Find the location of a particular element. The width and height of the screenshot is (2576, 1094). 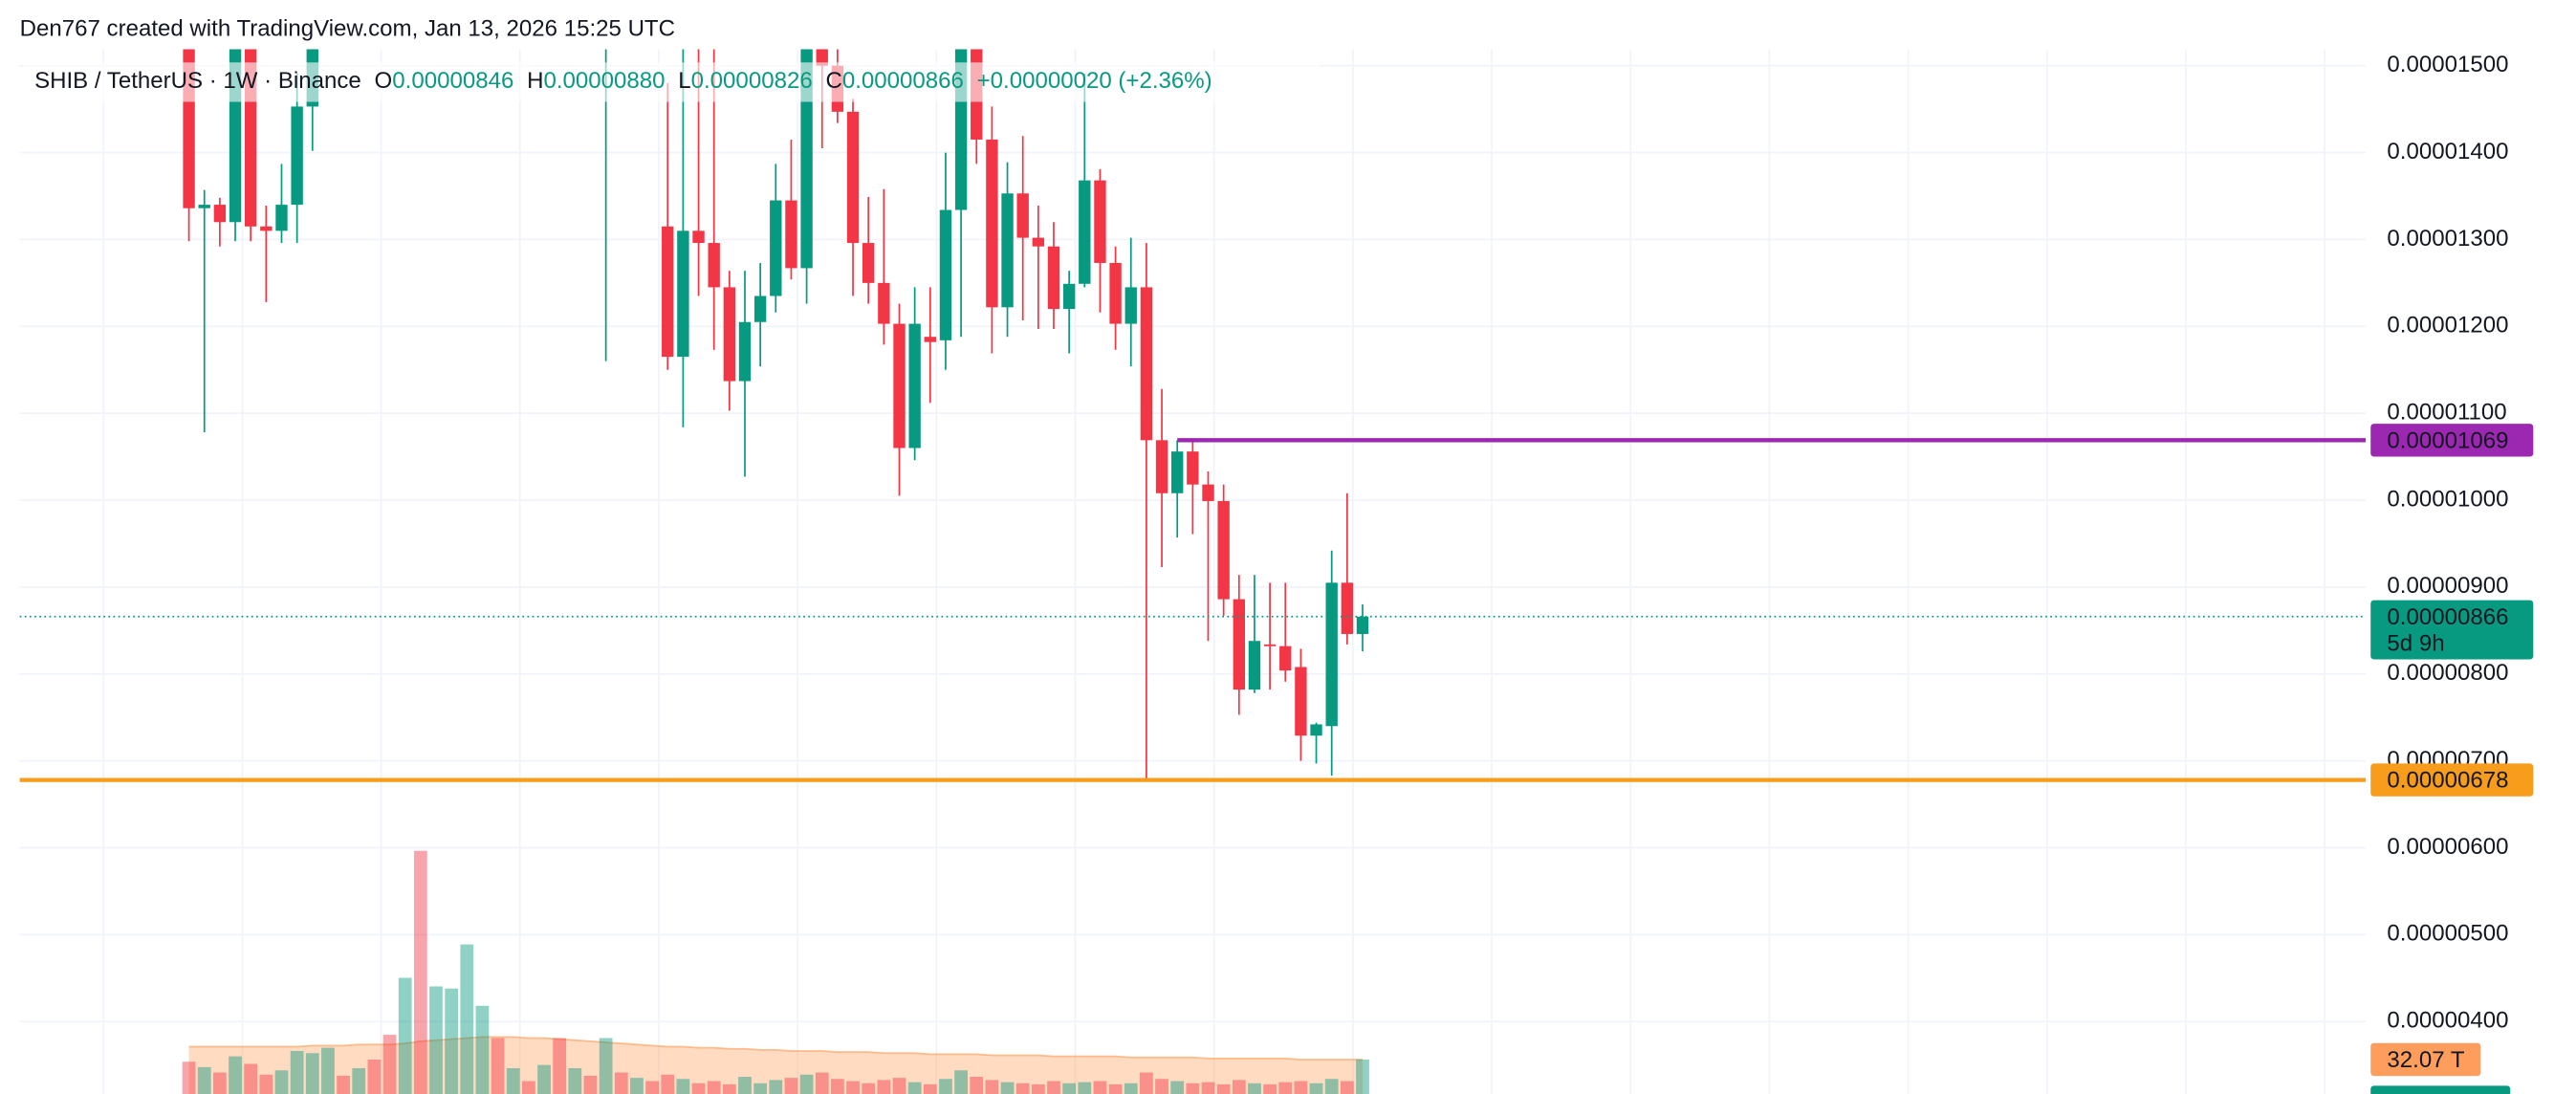

level-label: 0.00001069 is located at coordinates (2447, 440).